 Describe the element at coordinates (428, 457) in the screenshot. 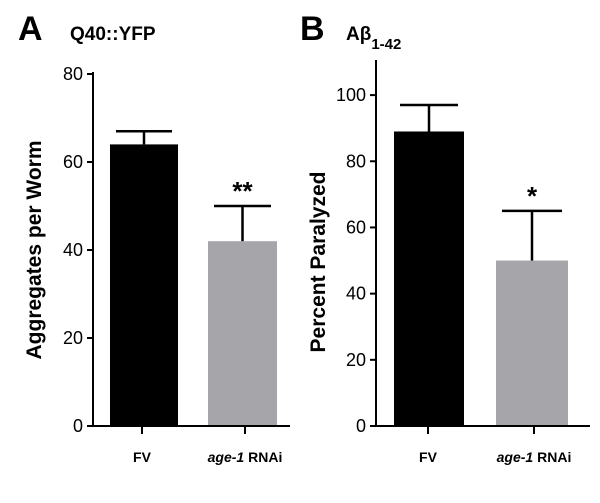

I see `panel-b-category-label-0: FV` at that location.